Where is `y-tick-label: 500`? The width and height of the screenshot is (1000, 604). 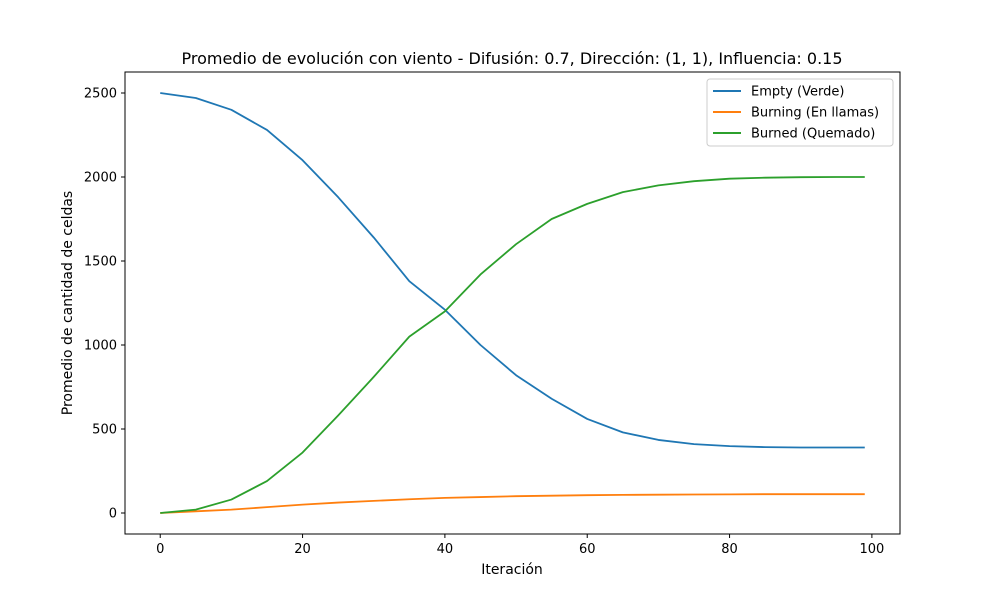 y-tick-label: 500 is located at coordinates (104, 430).